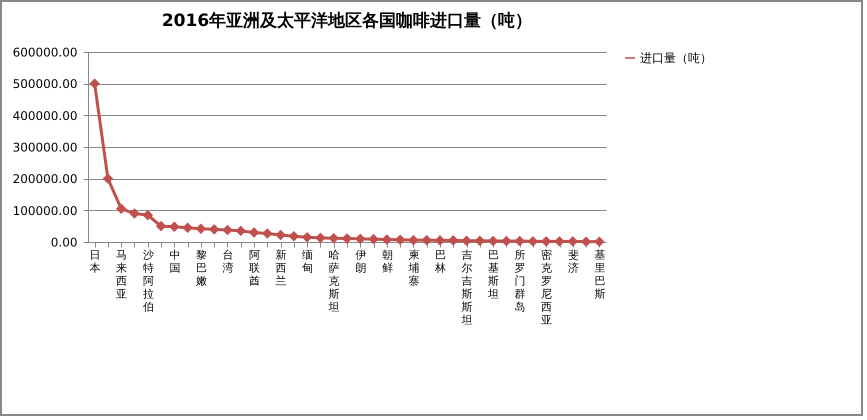 The width and height of the screenshot is (867, 420). I want to click on y-tick-label: 400000.00, so click(45, 115).